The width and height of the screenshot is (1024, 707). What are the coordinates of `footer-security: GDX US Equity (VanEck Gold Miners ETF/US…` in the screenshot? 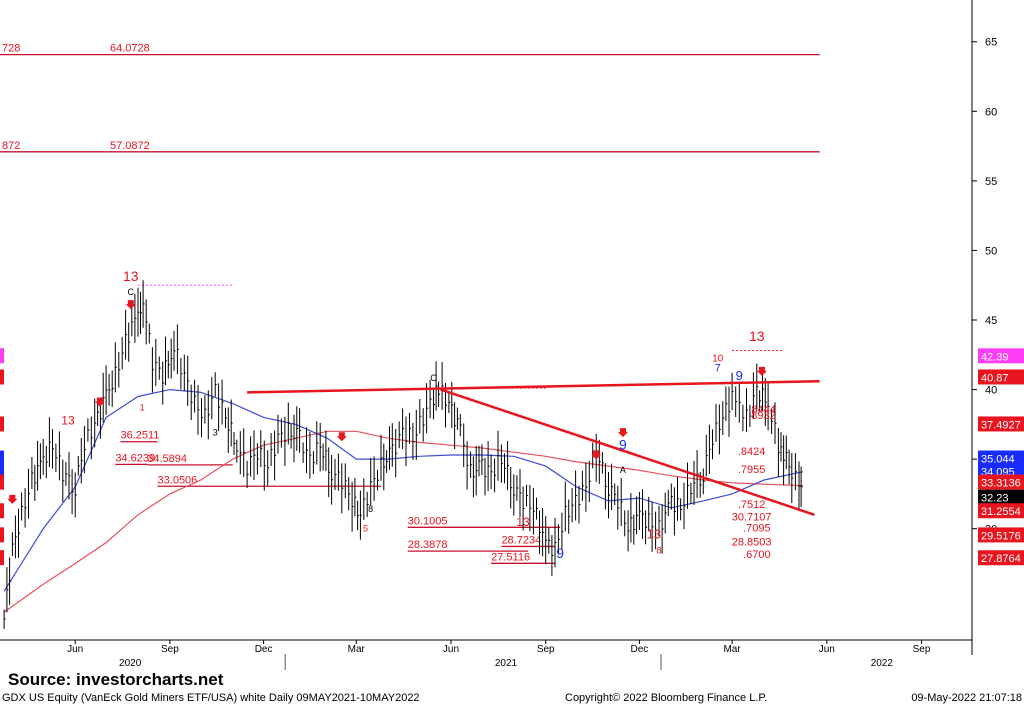 It's located at (211, 698).